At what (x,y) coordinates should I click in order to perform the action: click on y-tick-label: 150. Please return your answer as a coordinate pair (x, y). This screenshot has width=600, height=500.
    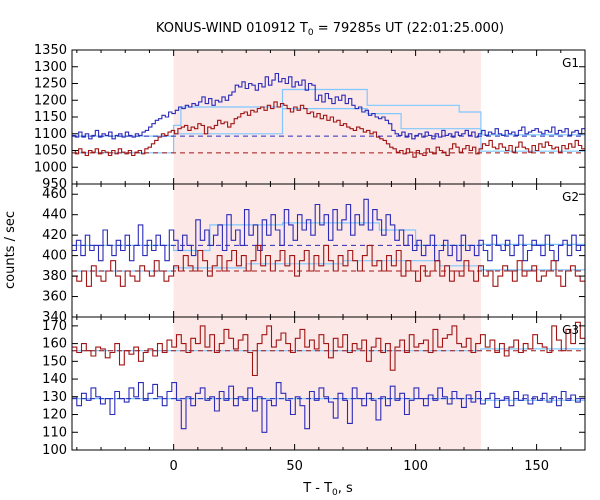
    Looking at the image, I should click on (54, 361).